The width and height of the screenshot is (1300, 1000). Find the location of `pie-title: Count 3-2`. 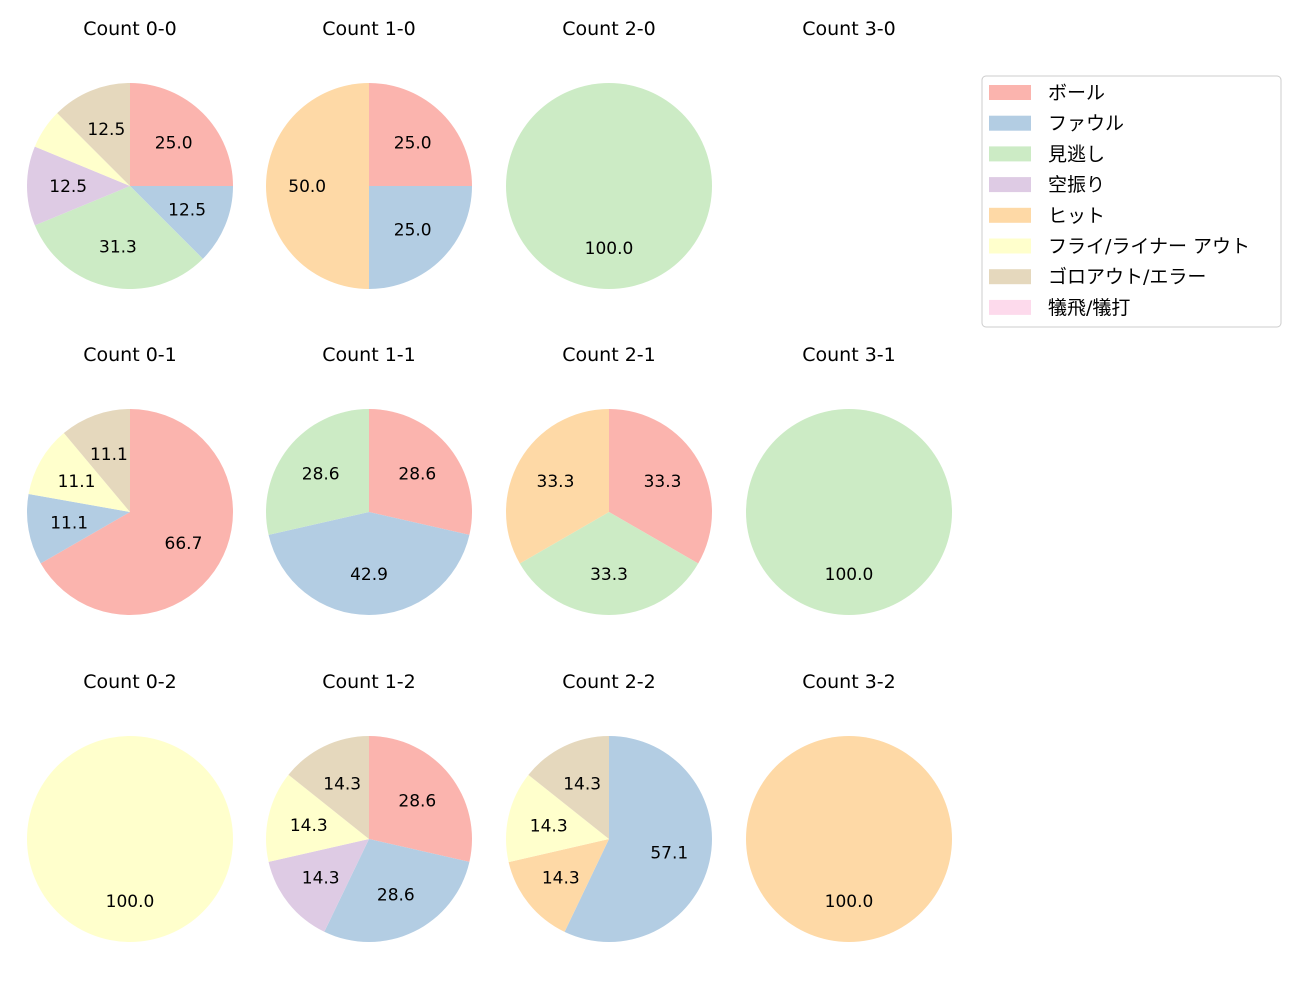

pie-title: Count 3-2 is located at coordinates (849, 682).